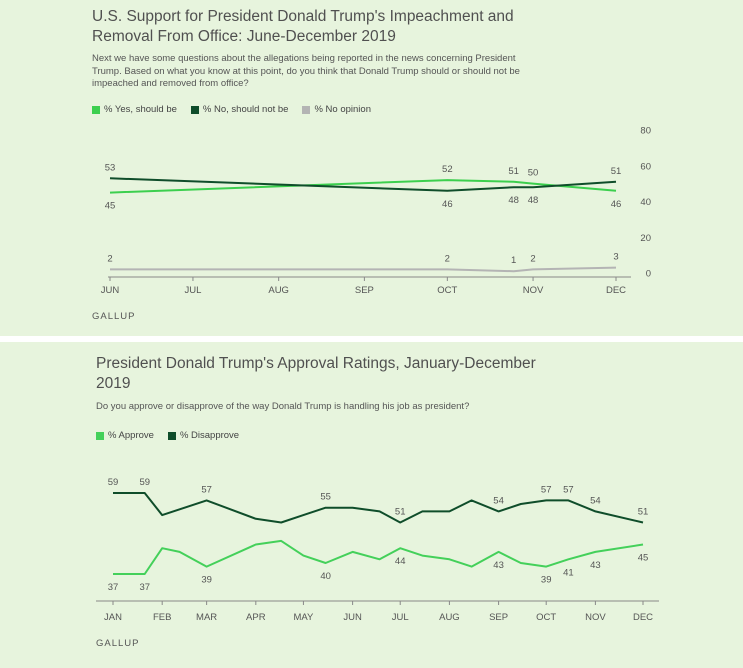 The height and width of the screenshot is (668, 743). I want to click on yes-data-label: 52, so click(447, 169).